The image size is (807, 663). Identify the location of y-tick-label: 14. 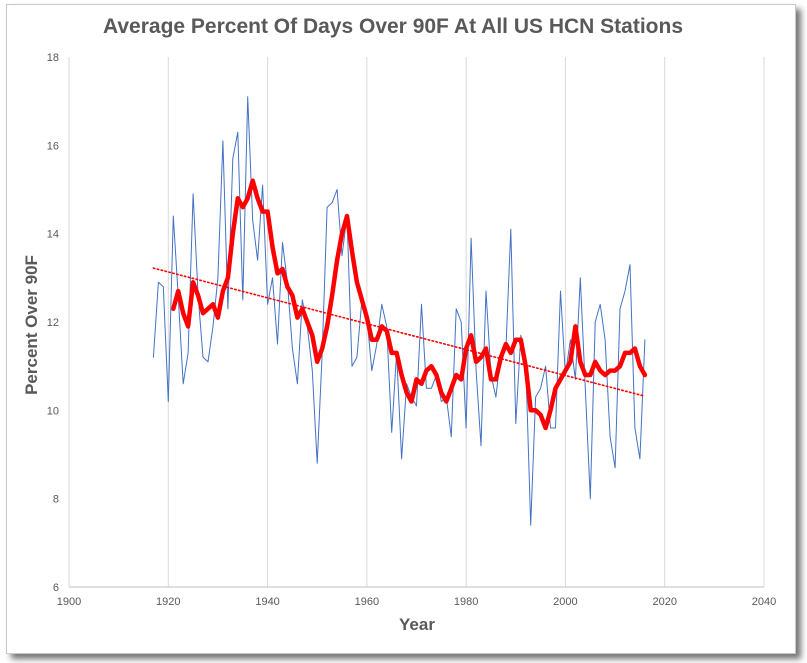
(53, 235).